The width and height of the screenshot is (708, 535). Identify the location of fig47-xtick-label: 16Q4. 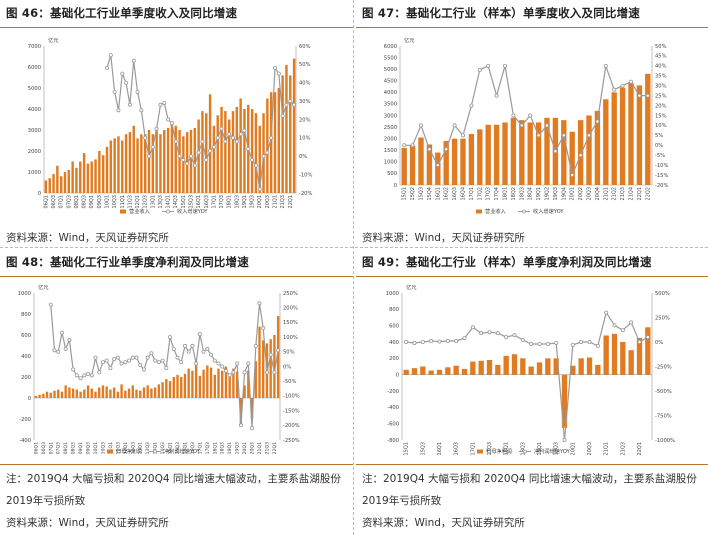
(464, 193).